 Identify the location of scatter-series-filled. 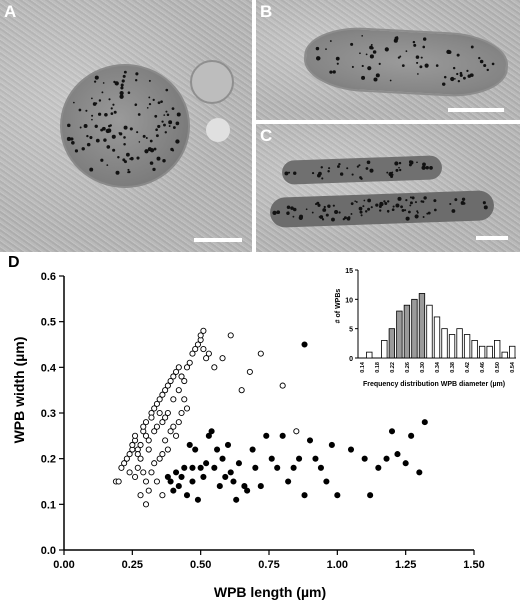
(296, 422).